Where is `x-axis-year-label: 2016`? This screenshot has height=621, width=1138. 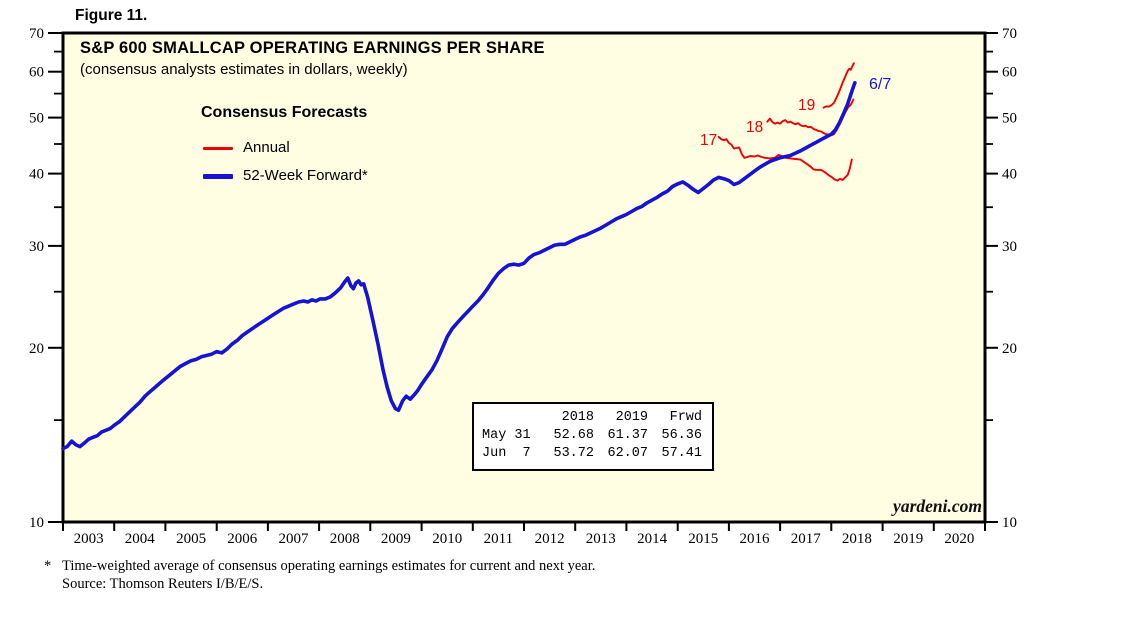 x-axis-year-label: 2016 is located at coordinates (755, 539).